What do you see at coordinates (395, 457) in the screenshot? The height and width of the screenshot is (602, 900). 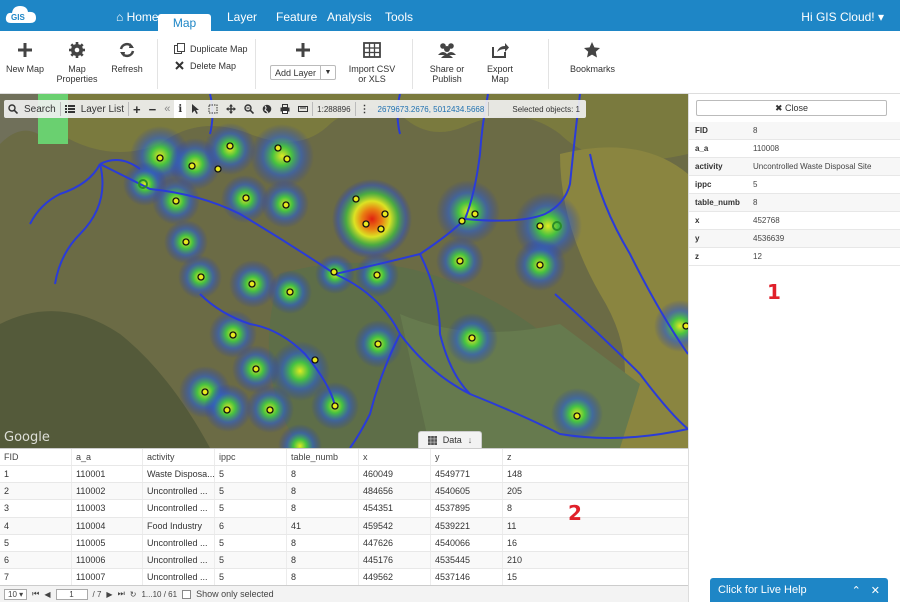 I see `column-header: x` at bounding box center [395, 457].